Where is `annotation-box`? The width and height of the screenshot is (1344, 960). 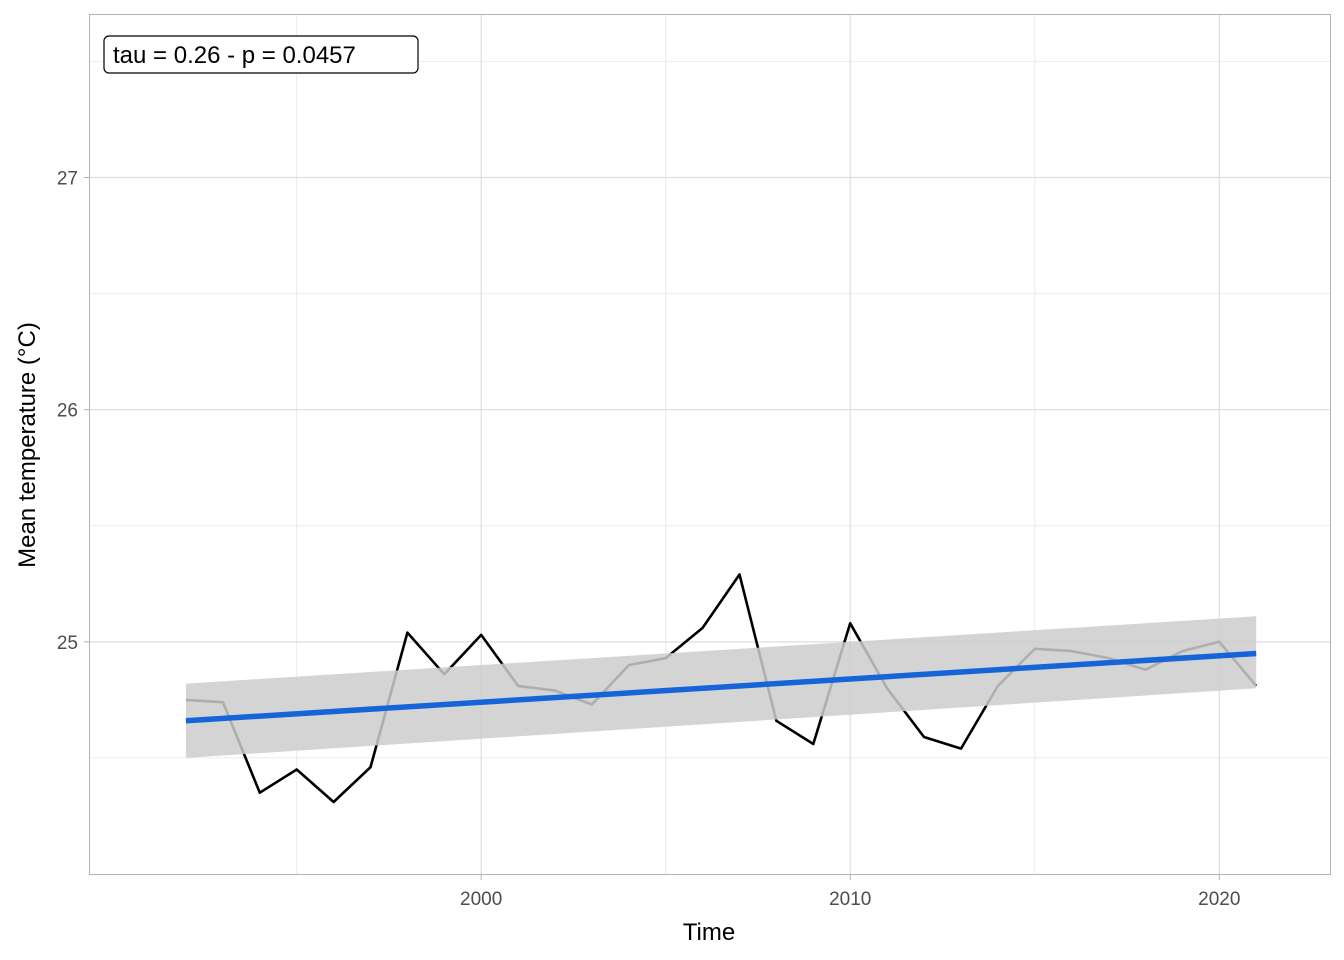 annotation-box is located at coordinates (261, 54).